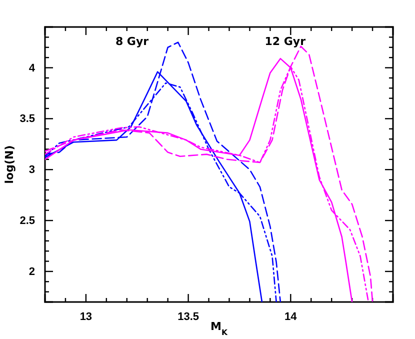 Image resolution: width=415 pixels, height=339 pixels. I want to click on x-tick-label: 13, so click(86, 316).